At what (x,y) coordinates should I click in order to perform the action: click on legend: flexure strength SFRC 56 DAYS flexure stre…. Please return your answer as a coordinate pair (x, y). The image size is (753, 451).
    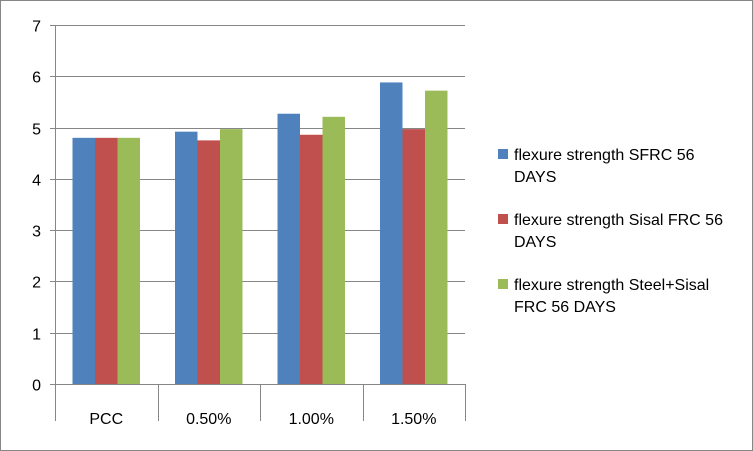
    Looking at the image, I should click on (610, 231).